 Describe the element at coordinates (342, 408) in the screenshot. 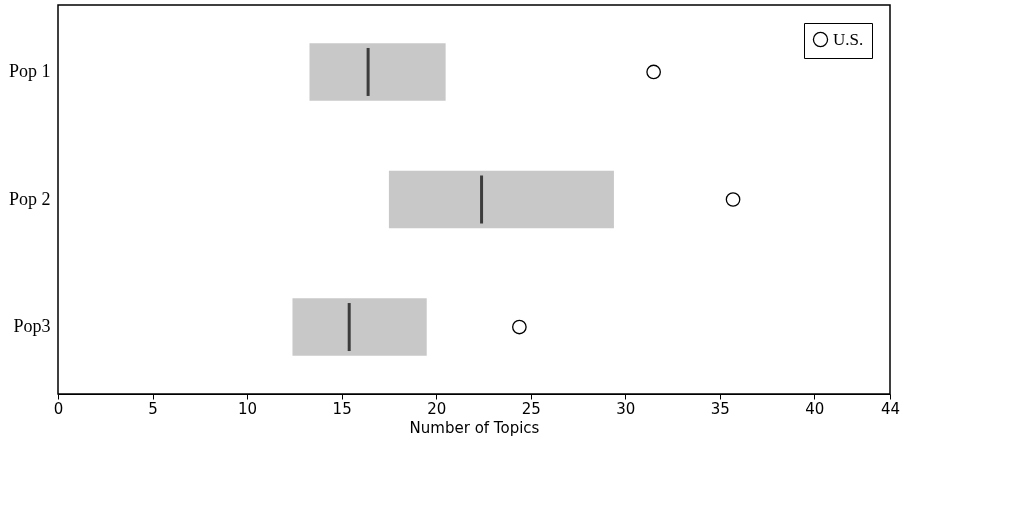

I see `x-tick-label: 15` at that location.